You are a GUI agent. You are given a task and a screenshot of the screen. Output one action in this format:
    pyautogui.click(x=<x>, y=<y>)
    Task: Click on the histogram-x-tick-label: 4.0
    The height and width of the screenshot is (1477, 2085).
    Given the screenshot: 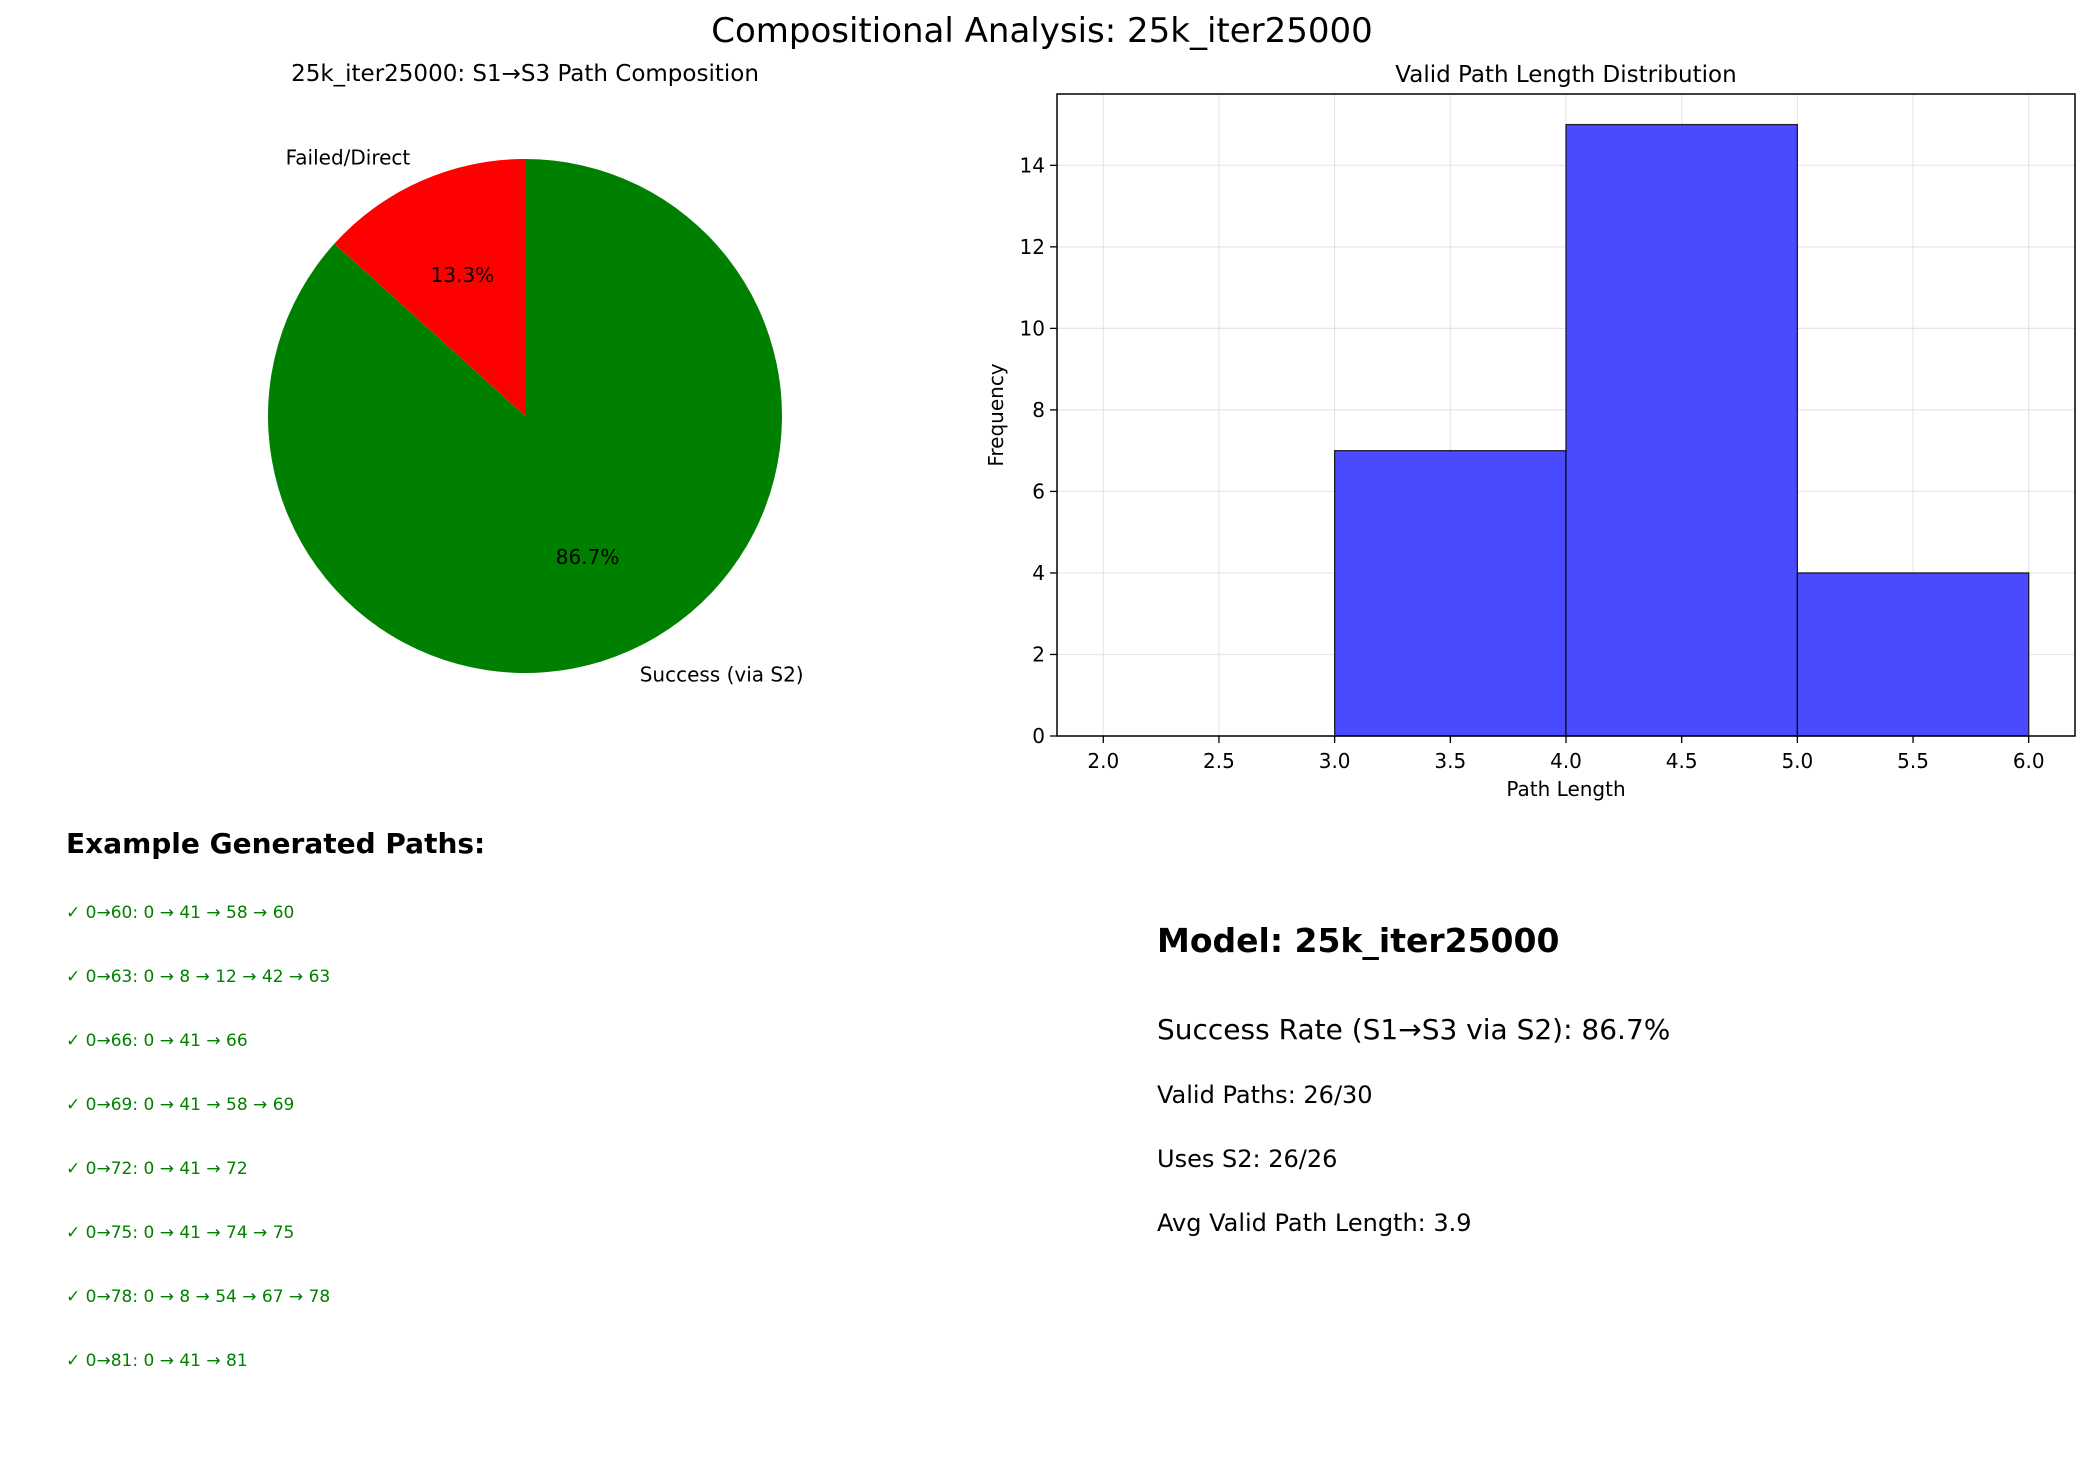 What is the action you would take?
    pyautogui.click(x=1566, y=761)
    